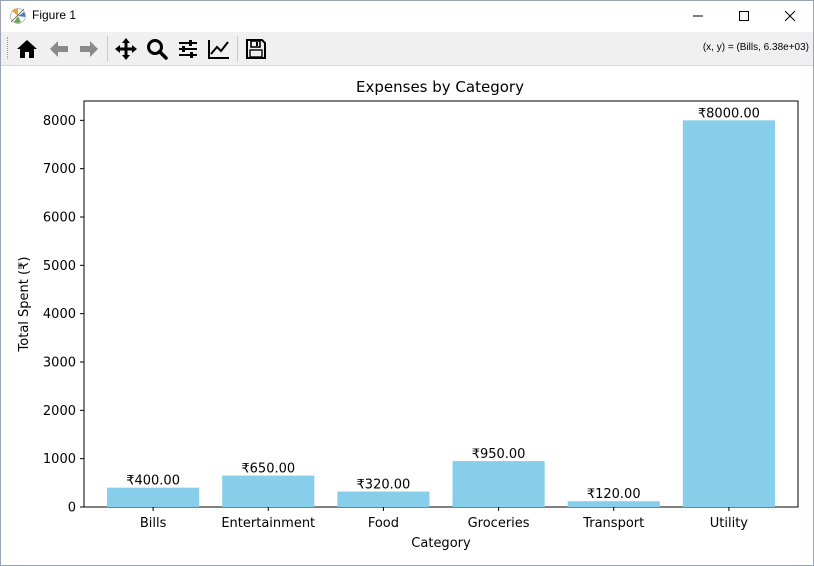 This screenshot has width=814, height=566. I want to click on bar-value-label: ₹950.00, so click(499, 454).